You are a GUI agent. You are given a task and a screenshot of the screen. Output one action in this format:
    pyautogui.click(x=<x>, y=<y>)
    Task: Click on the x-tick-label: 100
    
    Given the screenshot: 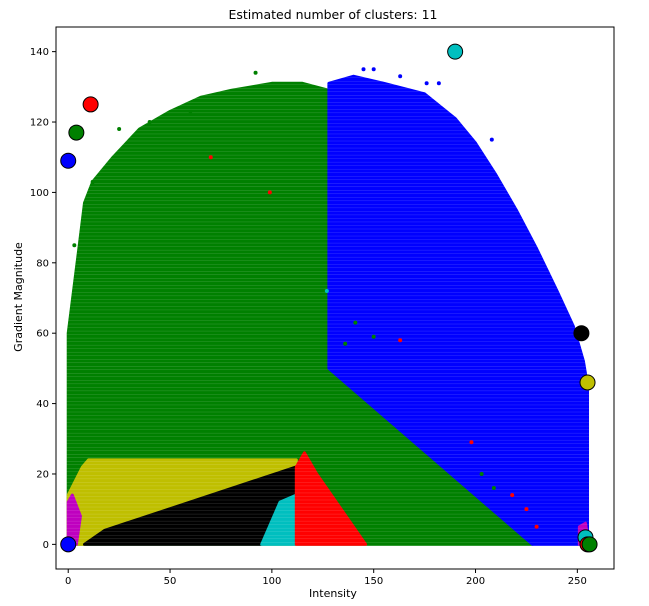 What is the action you would take?
    pyautogui.click(x=271, y=581)
    